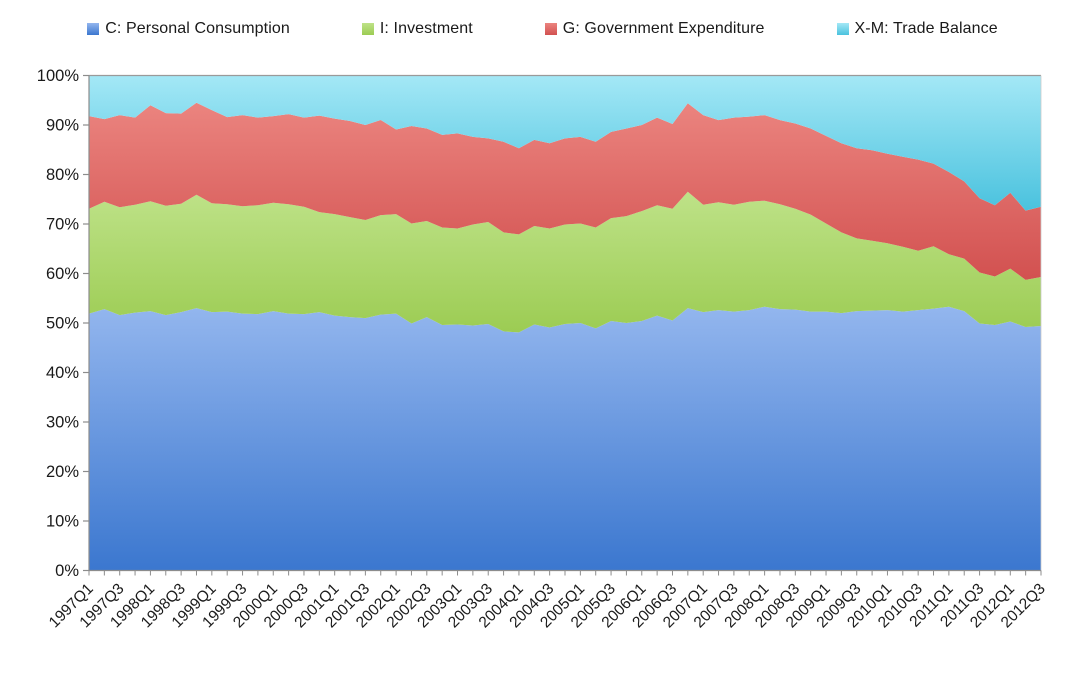 This screenshot has height=686, width=1075. Describe the element at coordinates (58, 76) in the screenshot. I see `y-tick-label: 100%` at that location.